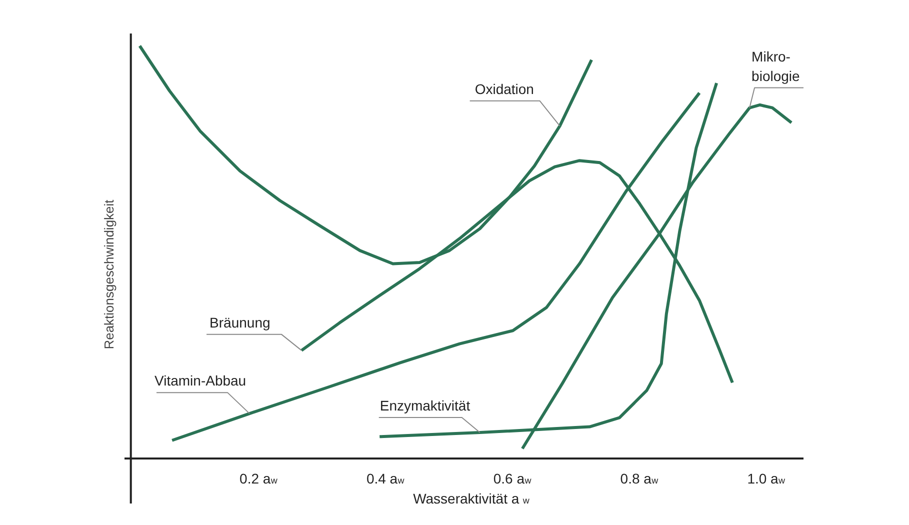 The width and height of the screenshot is (909, 525). I want to click on series-label: Enzymaktivität, so click(425, 406).